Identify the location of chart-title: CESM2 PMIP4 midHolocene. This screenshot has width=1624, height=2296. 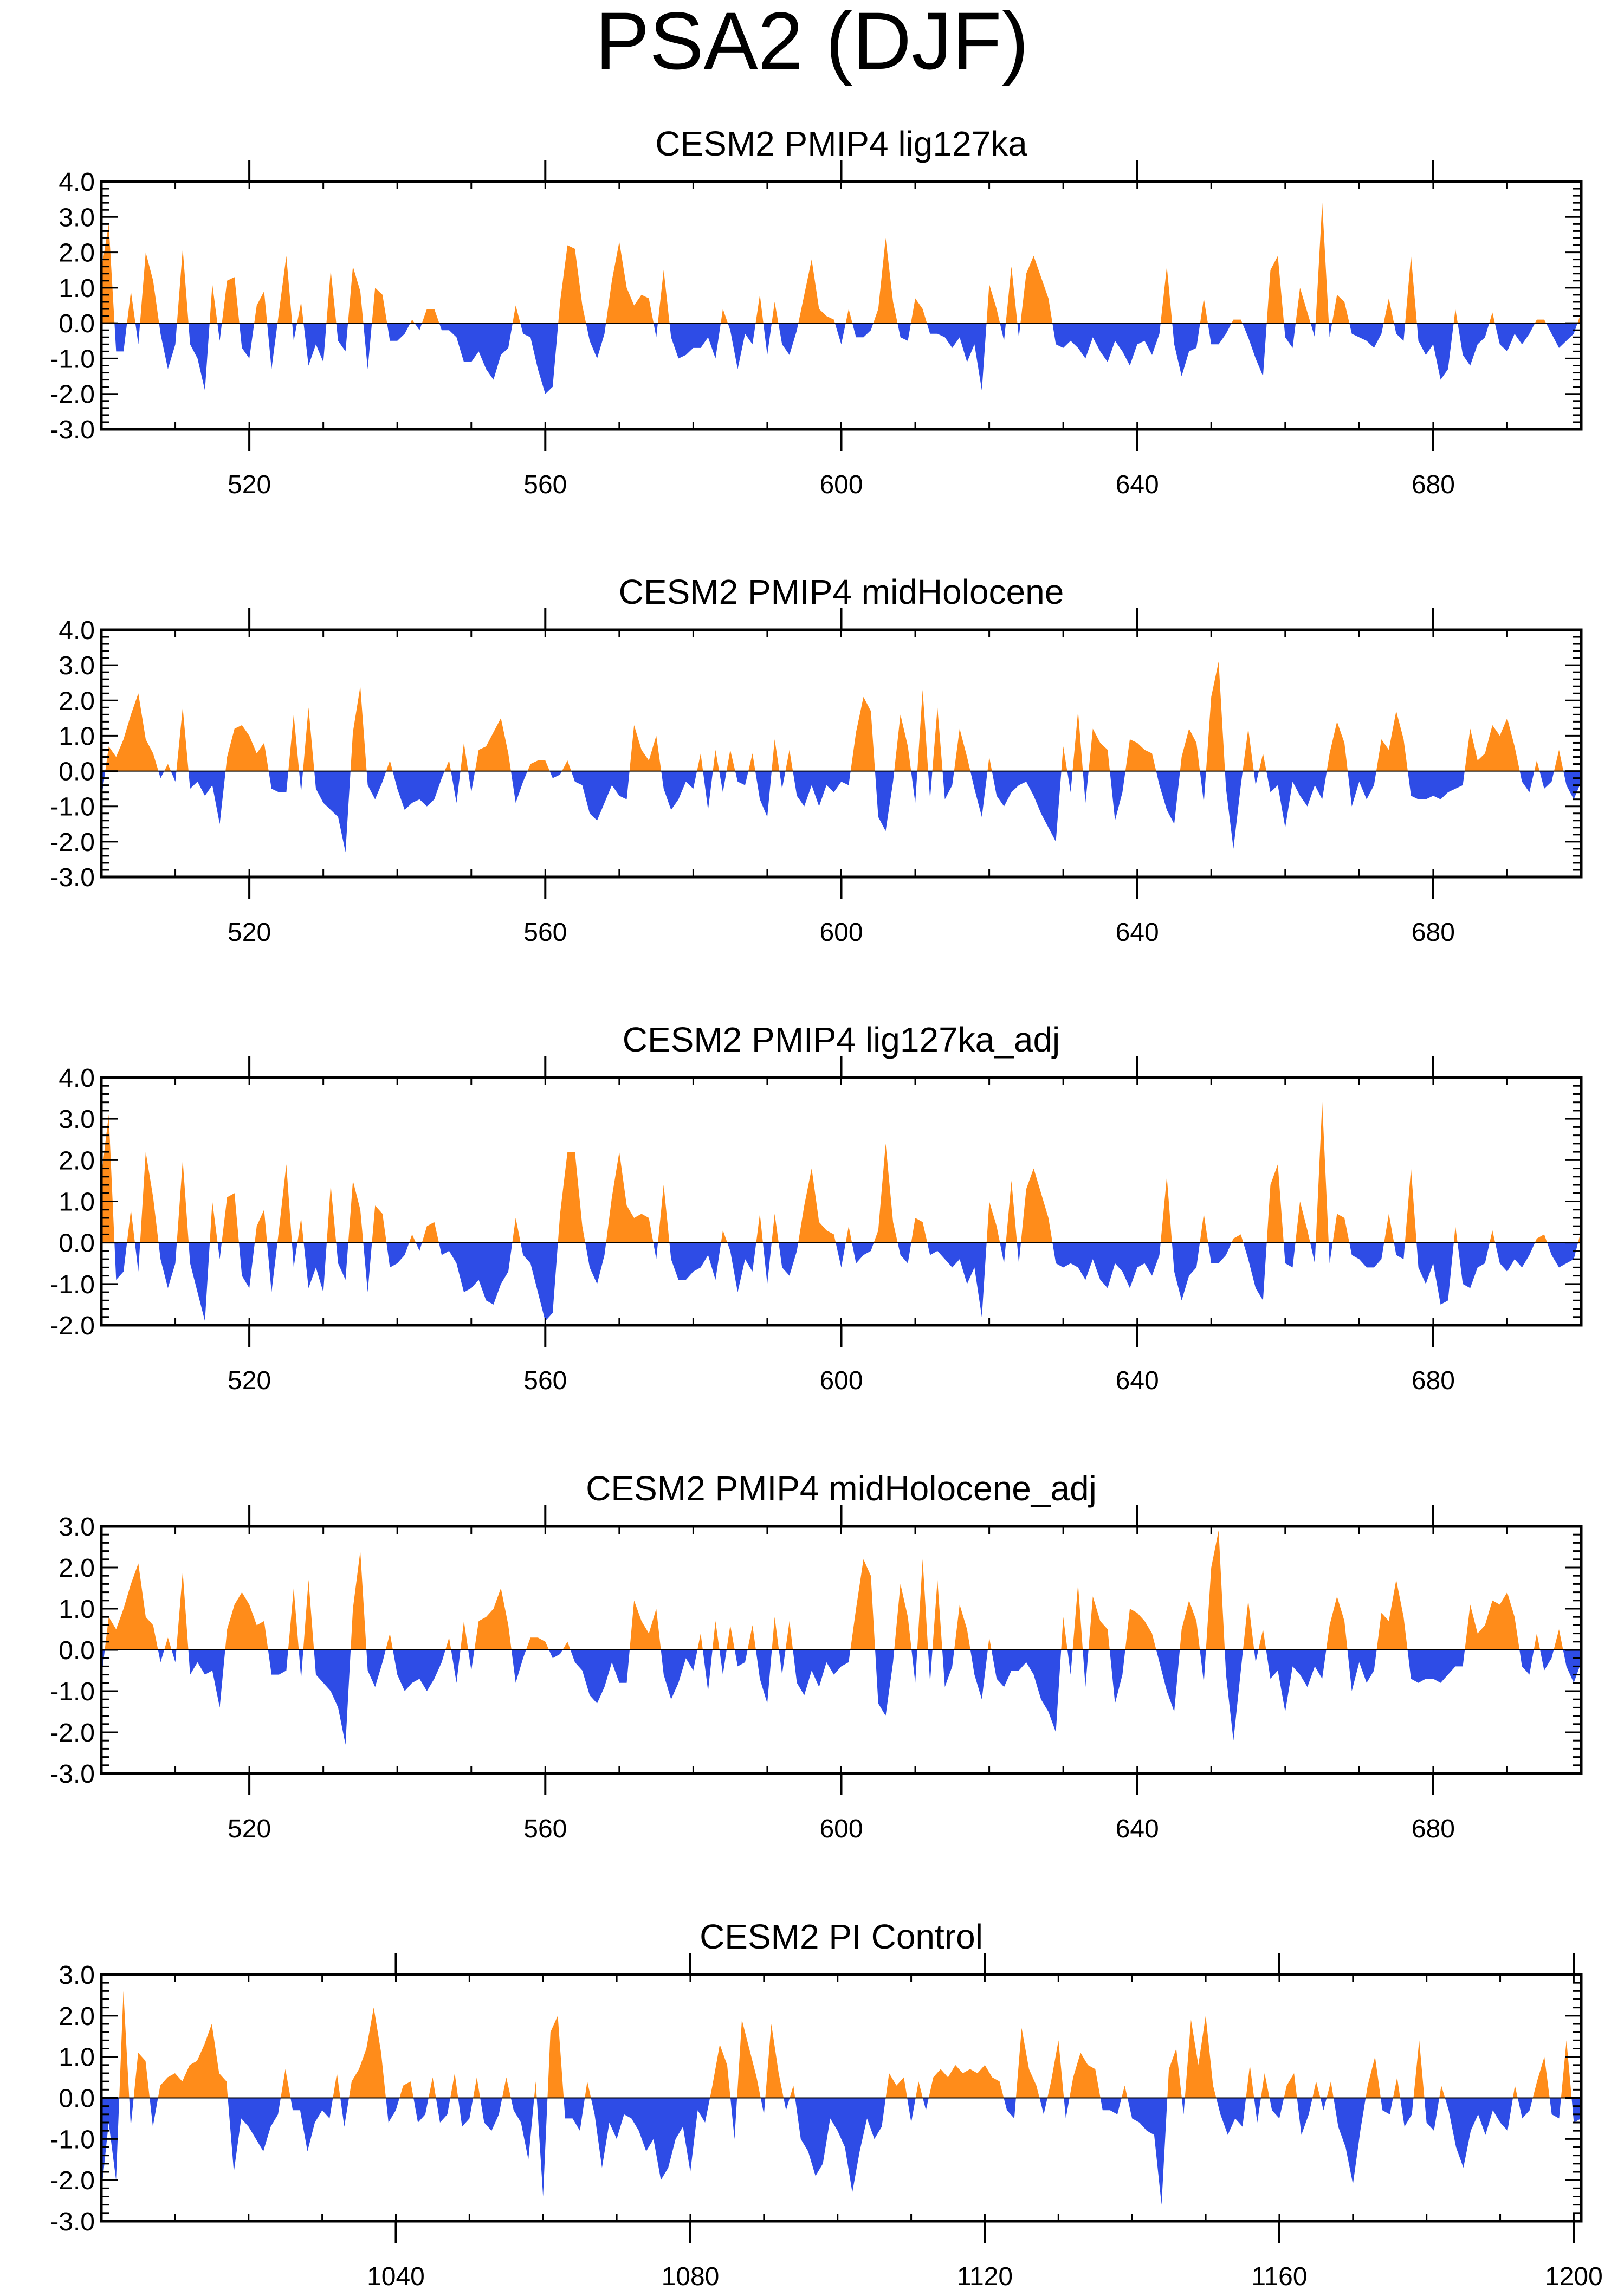
(841, 591).